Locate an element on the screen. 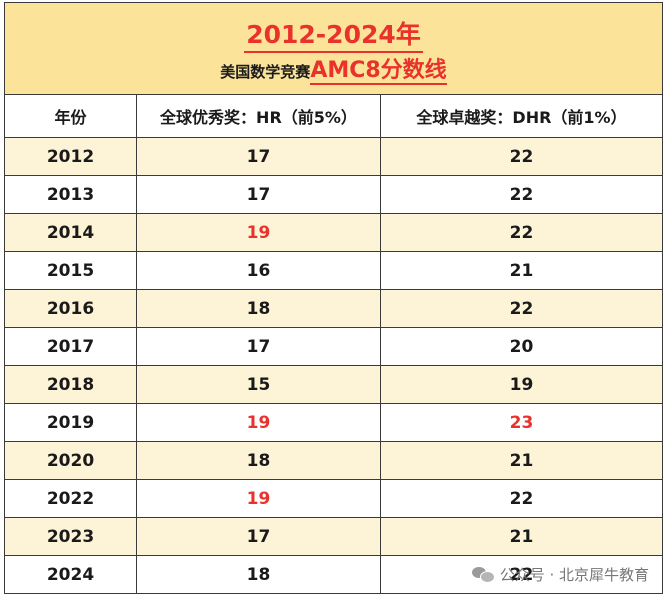  cell-year: 2013 is located at coordinates (70, 194).